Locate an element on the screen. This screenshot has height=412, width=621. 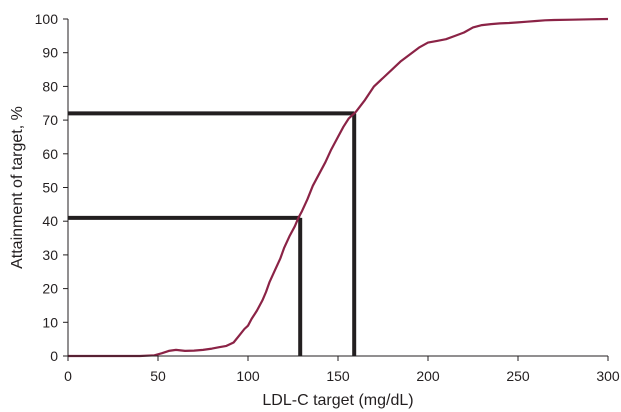
y-tick-label: 0 is located at coordinates (54, 356).